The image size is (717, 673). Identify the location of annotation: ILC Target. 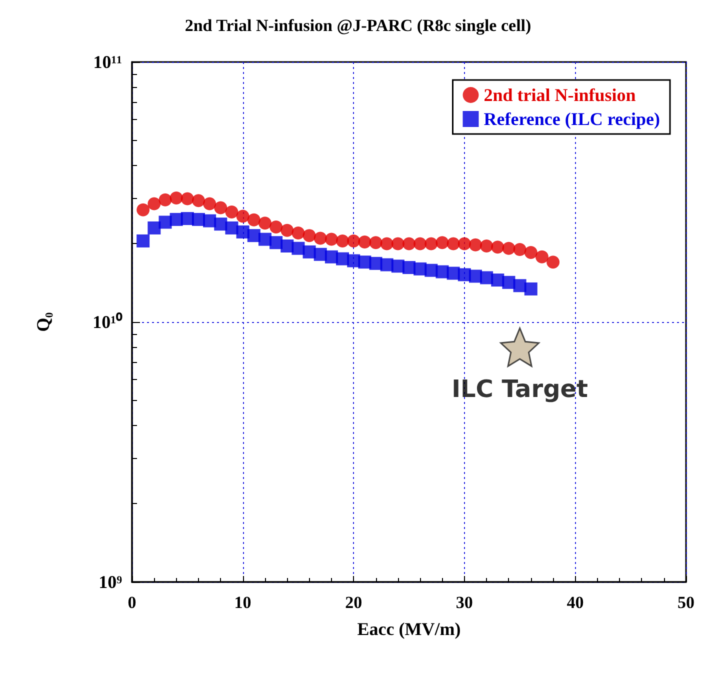
(520, 388).